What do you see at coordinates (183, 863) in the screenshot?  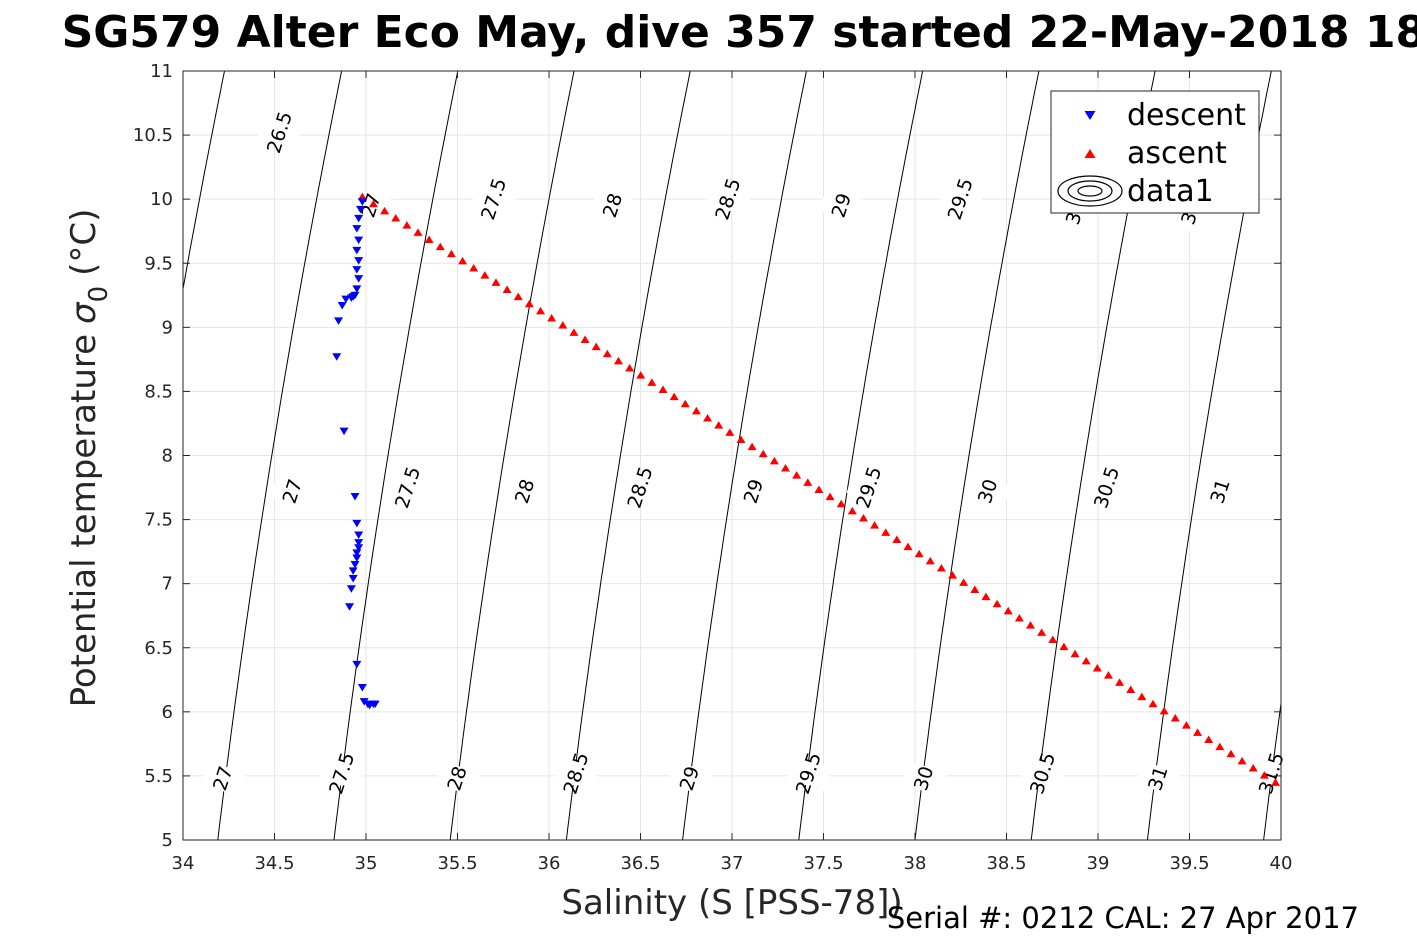 I see `x-tick-label: 34` at bounding box center [183, 863].